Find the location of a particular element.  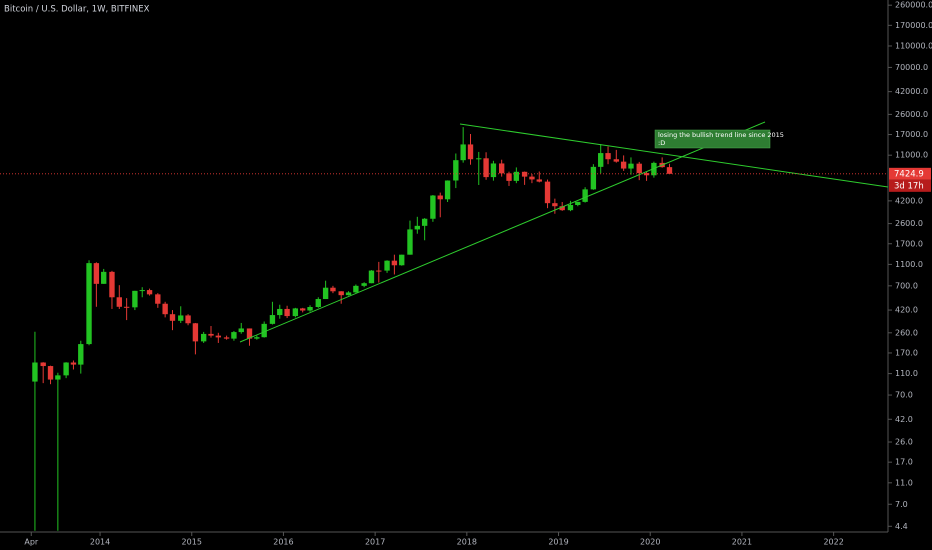

x-tick-label: 2018 is located at coordinates (467, 542).